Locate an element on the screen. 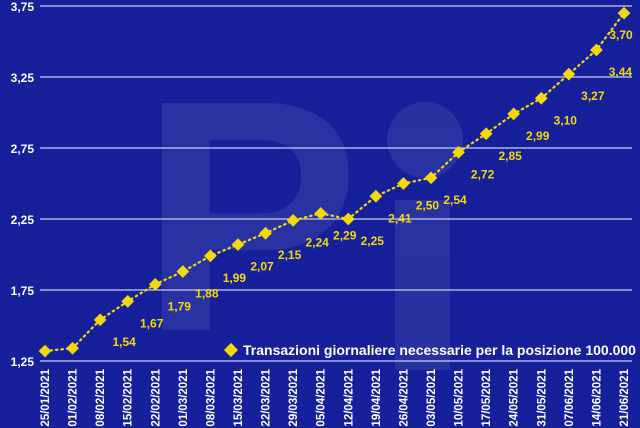 This screenshot has height=428, width=640. data-label: 1,67 is located at coordinates (152, 323).